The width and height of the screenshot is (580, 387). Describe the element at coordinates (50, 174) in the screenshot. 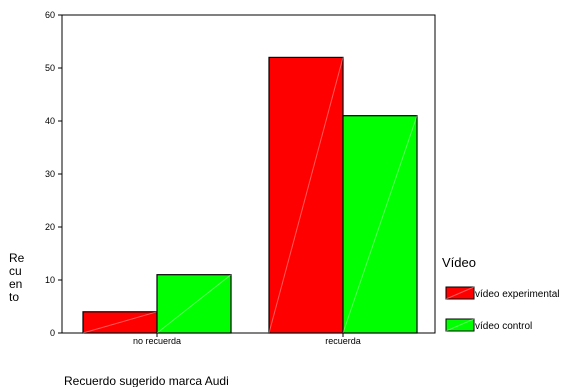

I see `y-tick-label: 30` at that location.